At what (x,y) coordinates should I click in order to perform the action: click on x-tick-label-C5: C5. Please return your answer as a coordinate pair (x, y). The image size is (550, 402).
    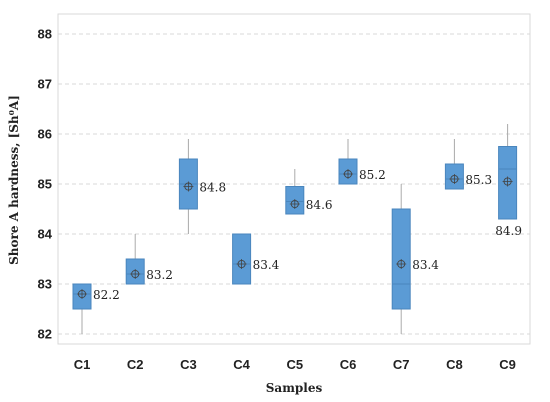
    Looking at the image, I should click on (294, 364).